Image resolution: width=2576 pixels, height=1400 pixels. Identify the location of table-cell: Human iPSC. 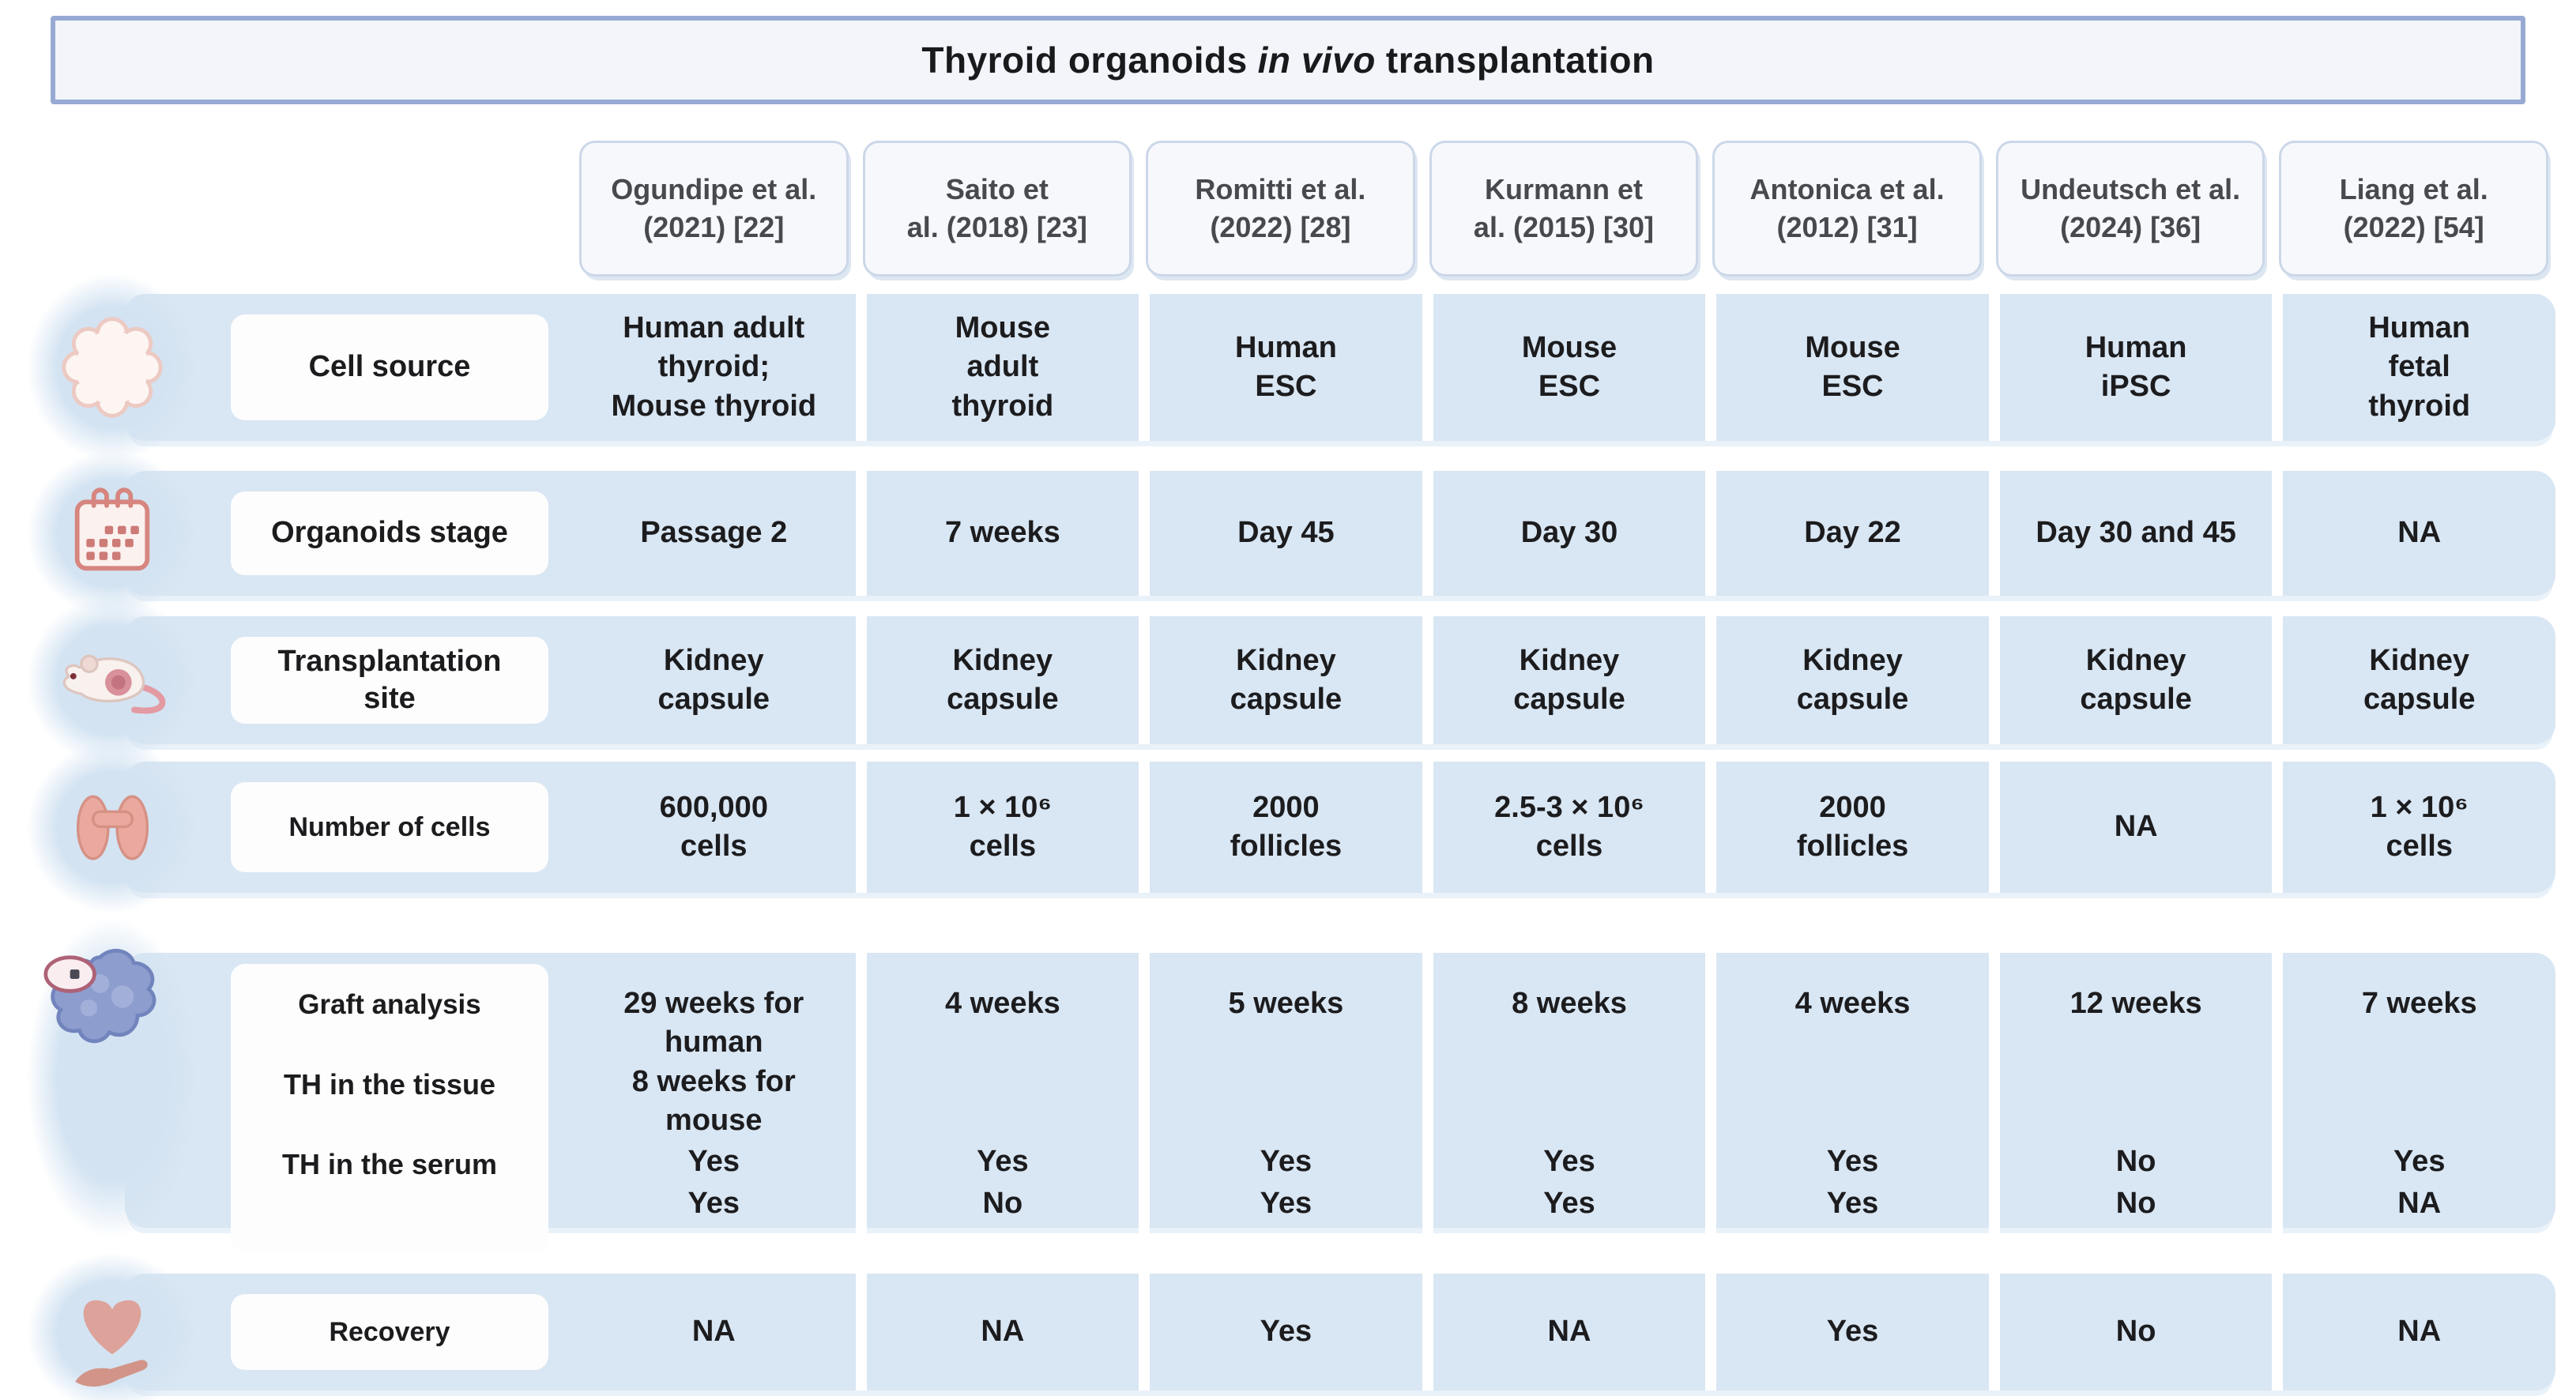
(2130, 368).